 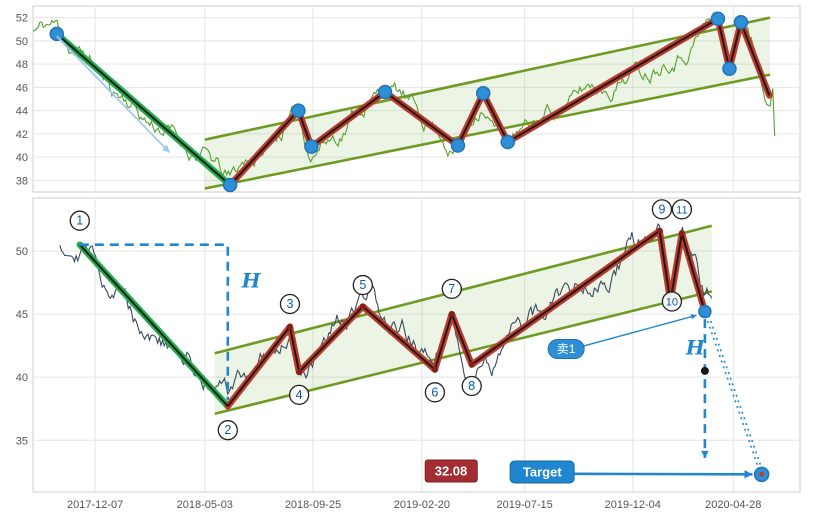 What do you see at coordinates (22, 181) in the screenshot?
I see `y-axis-label: 38` at bounding box center [22, 181].